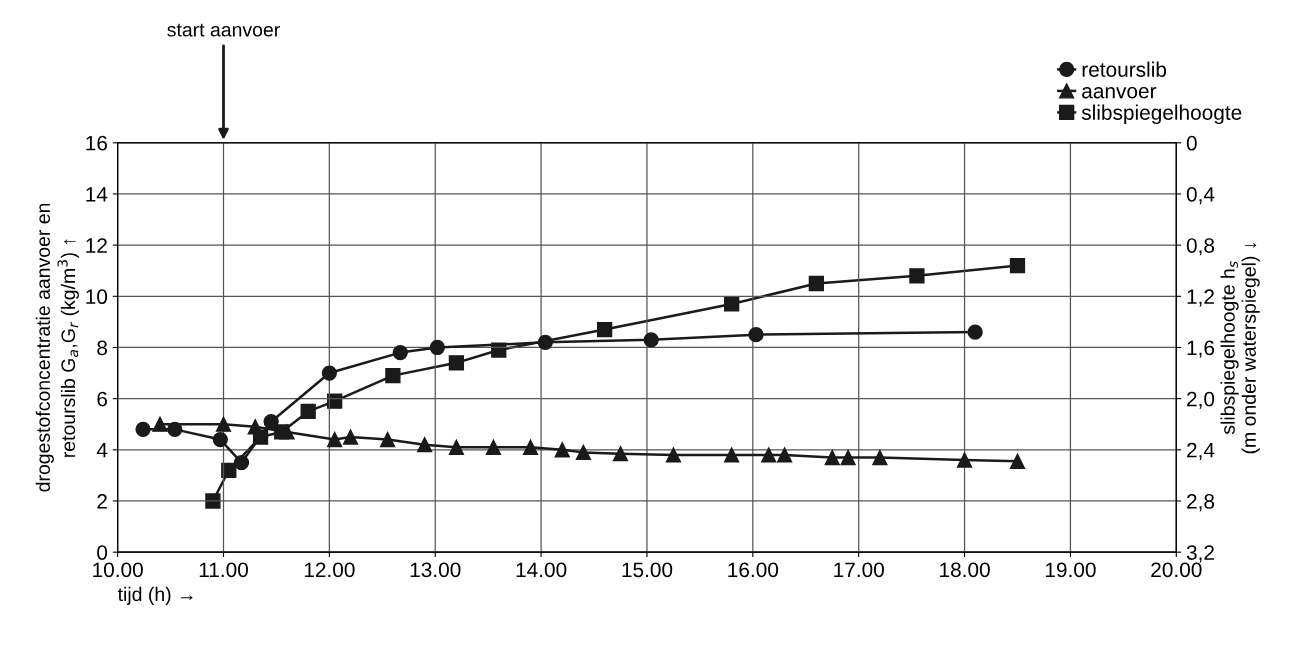 This screenshot has height=655, width=1307. I want to click on legend-label: slibspiegelhoogte, so click(1161, 114).